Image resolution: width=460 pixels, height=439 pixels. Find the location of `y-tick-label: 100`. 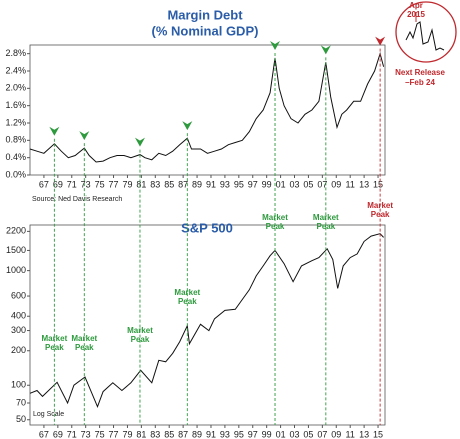

y-tick-label: 100 is located at coordinates (18, 385).